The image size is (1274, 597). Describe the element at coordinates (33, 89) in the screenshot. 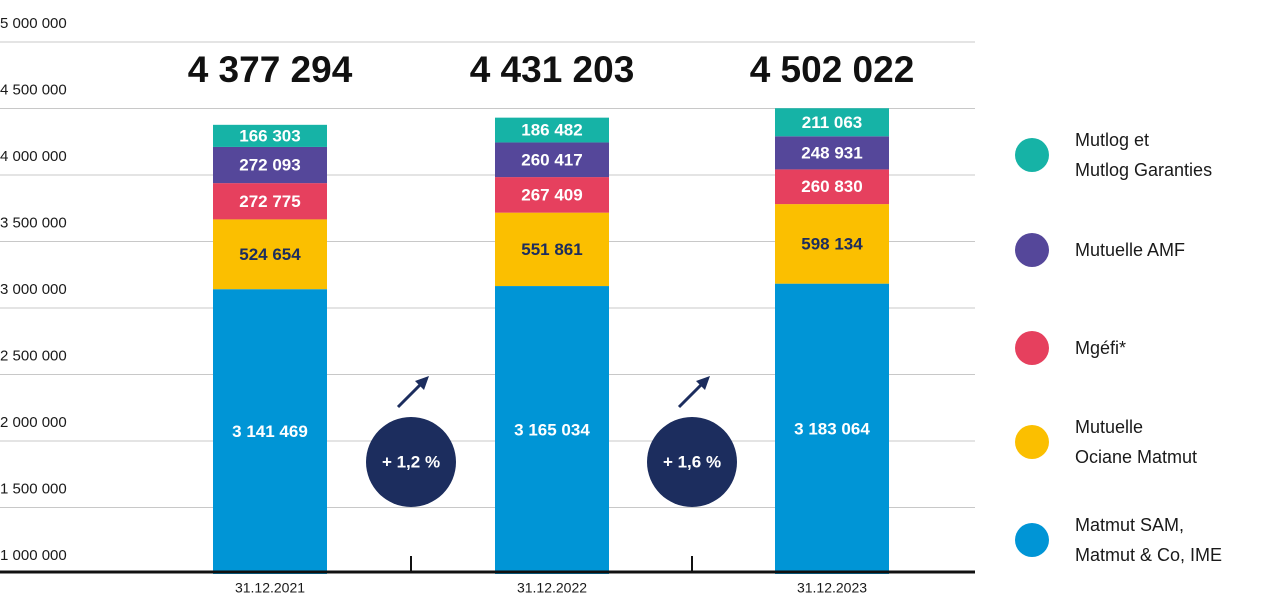

I see `y-tick-label: 4 500 000` at that location.